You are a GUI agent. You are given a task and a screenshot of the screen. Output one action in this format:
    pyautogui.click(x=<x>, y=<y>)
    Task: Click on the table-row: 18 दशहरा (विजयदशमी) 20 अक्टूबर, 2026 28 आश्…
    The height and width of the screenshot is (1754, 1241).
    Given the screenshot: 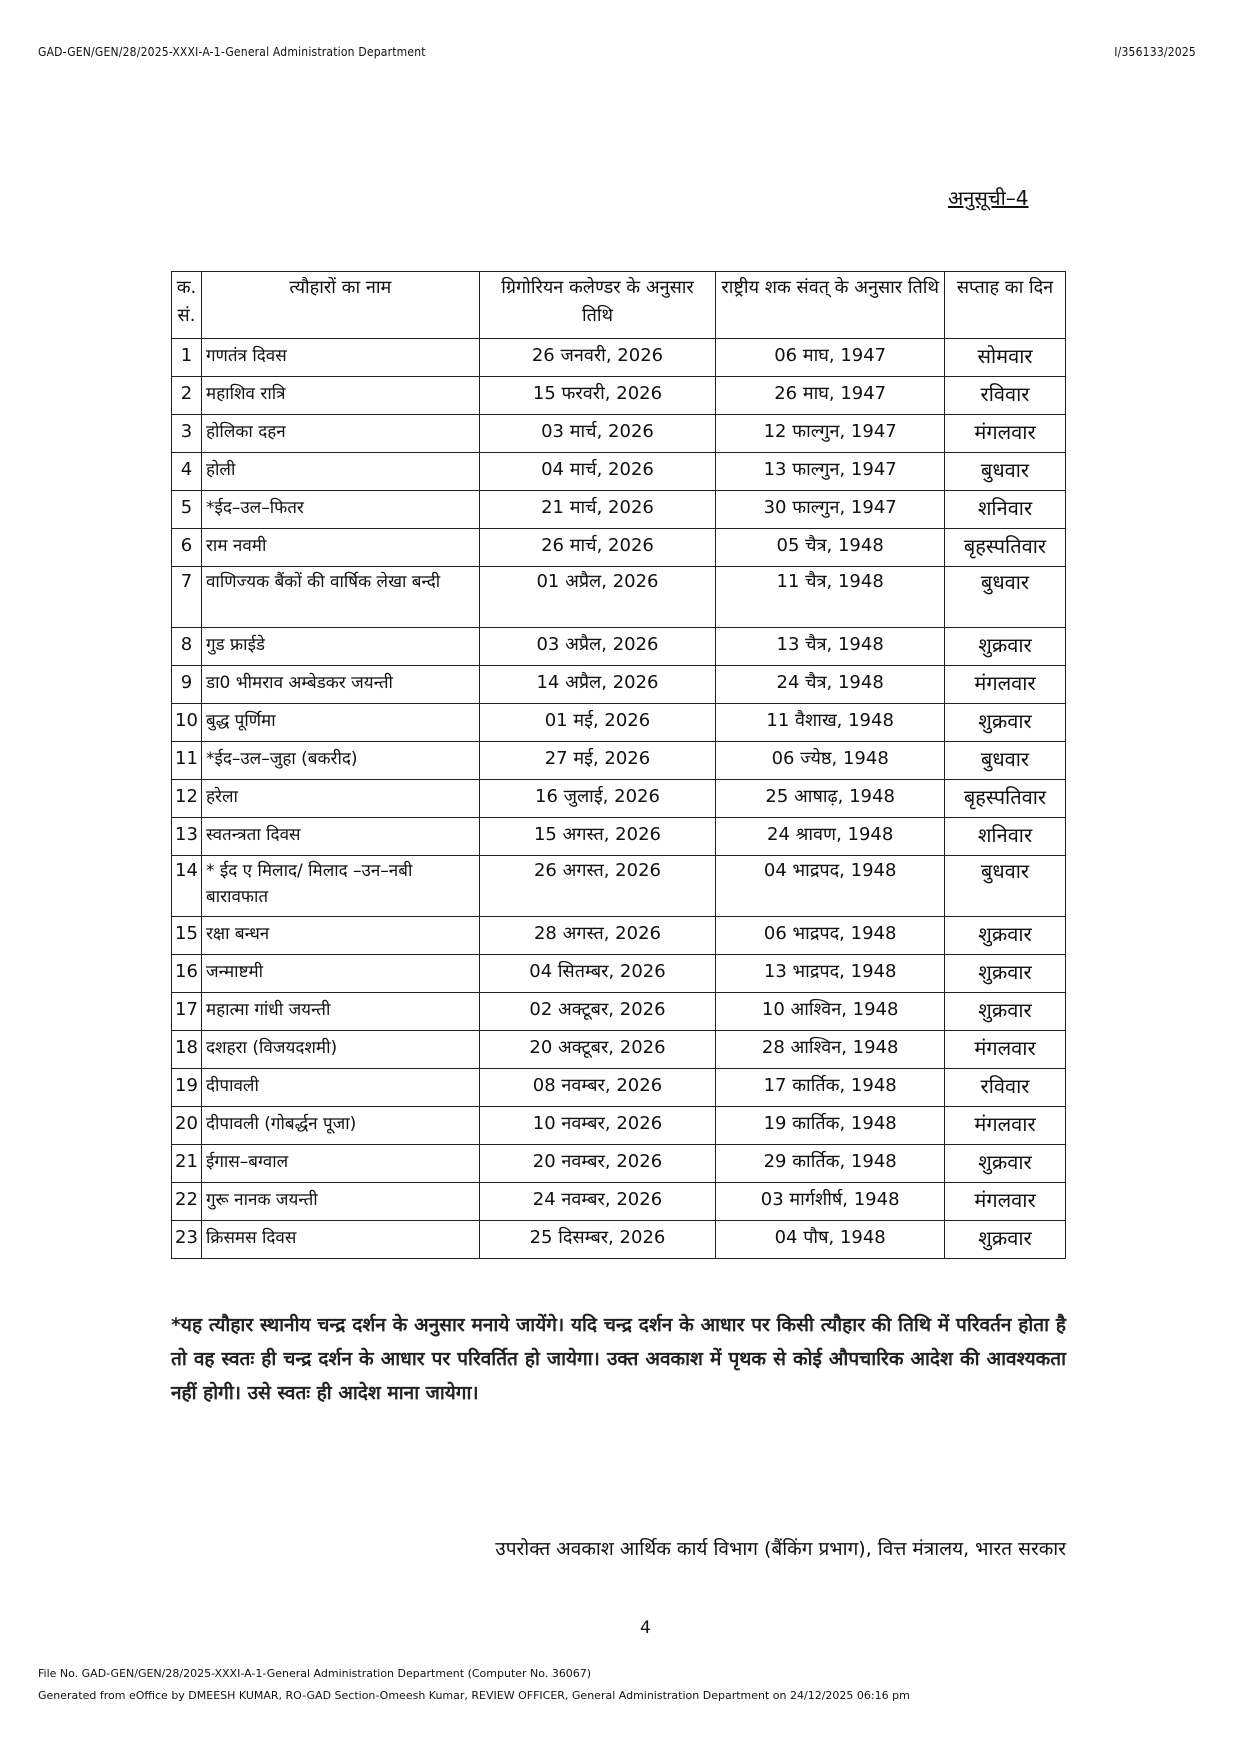 What is the action you would take?
    pyautogui.click(x=618, y=1049)
    